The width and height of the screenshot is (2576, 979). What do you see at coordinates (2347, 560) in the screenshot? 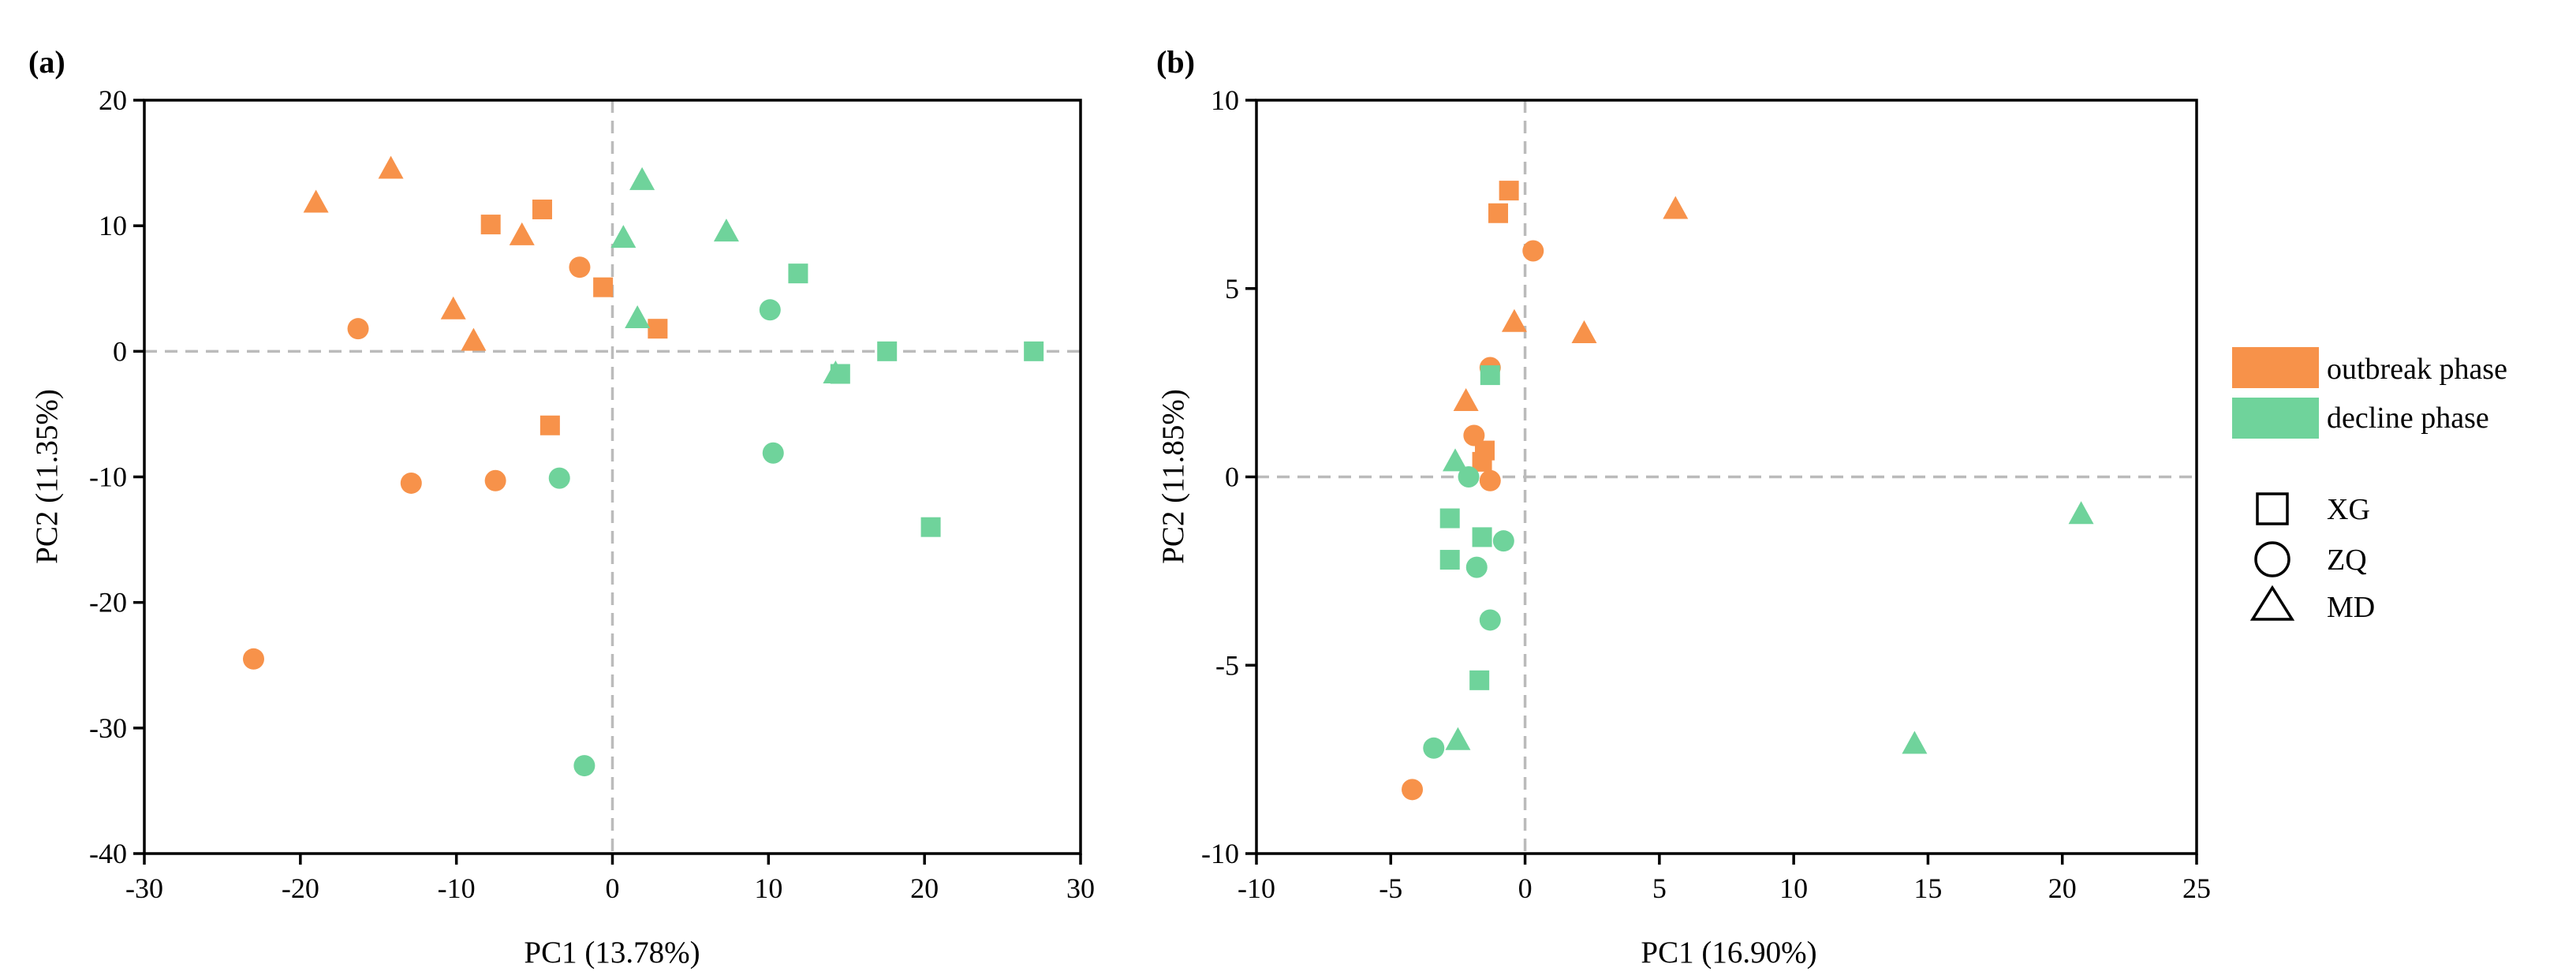
I see `legend-zq-label: ZQ` at bounding box center [2347, 560].